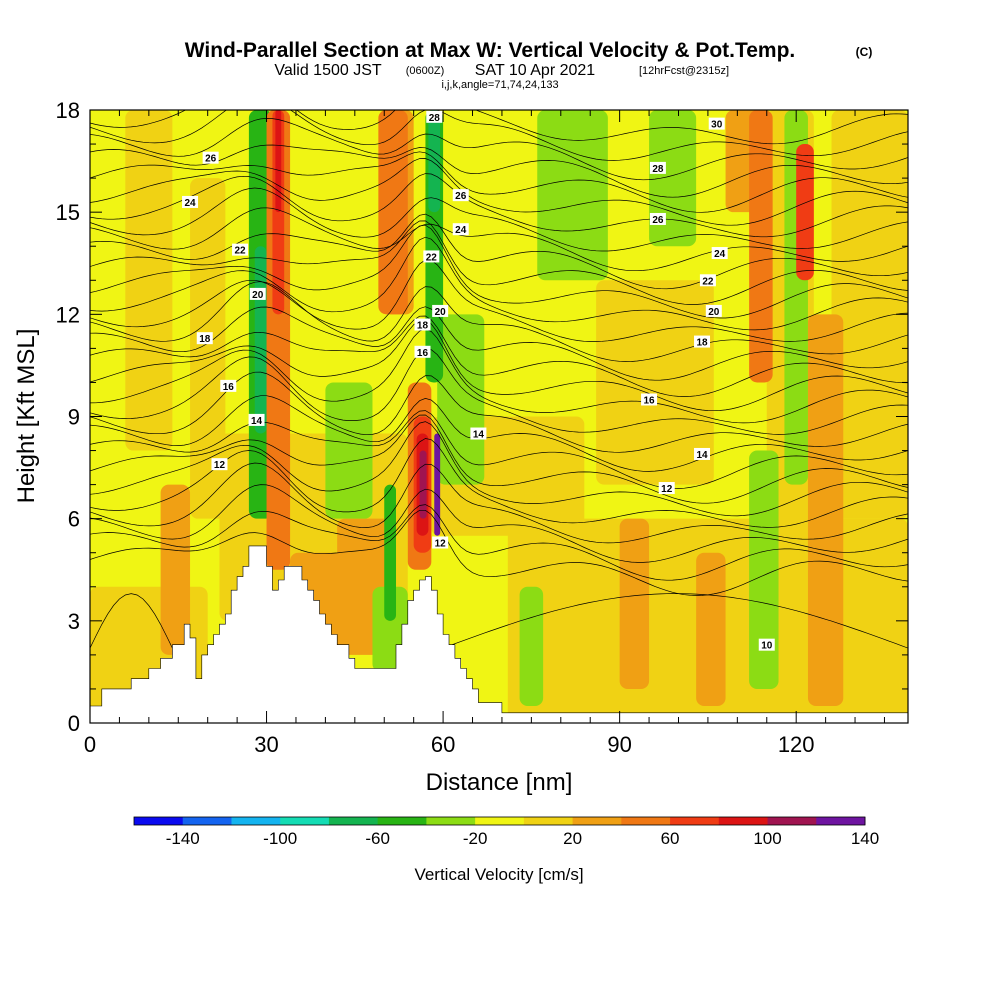  What do you see at coordinates (619, 744) in the screenshot?
I see `x-tick-label: 90` at bounding box center [619, 744].